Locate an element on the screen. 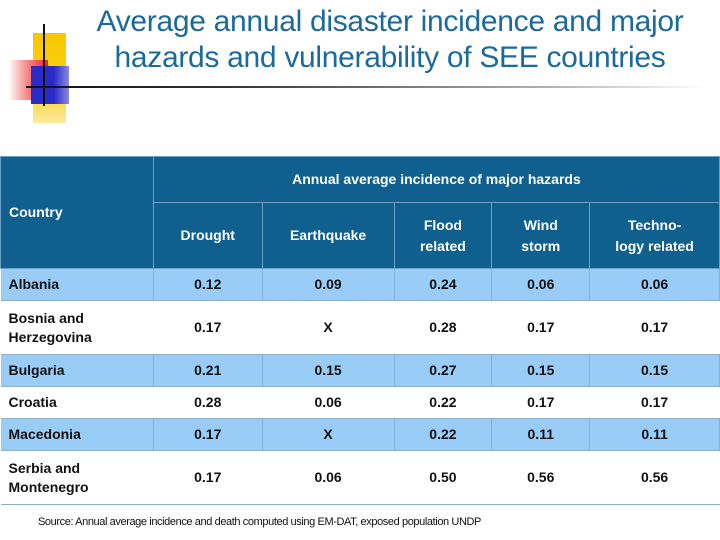 The height and width of the screenshot is (540, 720). table-row: Macedonia 0.17 X 0.22 0.11 0.11 is located at coordinates (360, 434).